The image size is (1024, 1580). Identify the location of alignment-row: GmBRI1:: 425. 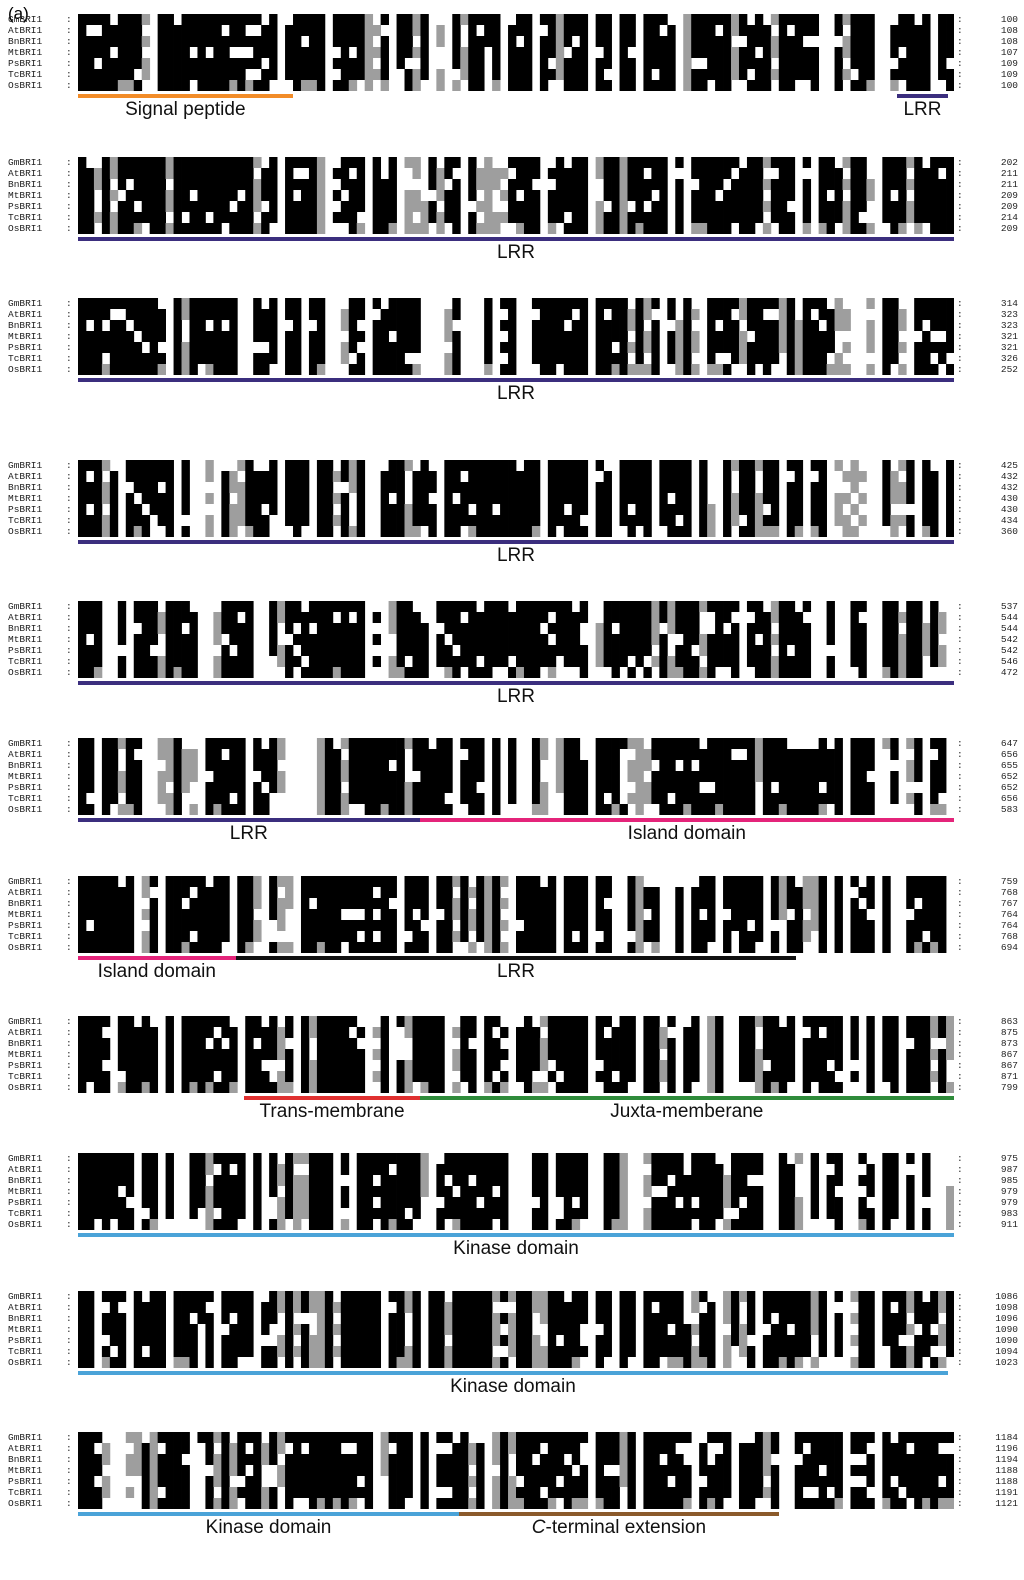
(512, 465).